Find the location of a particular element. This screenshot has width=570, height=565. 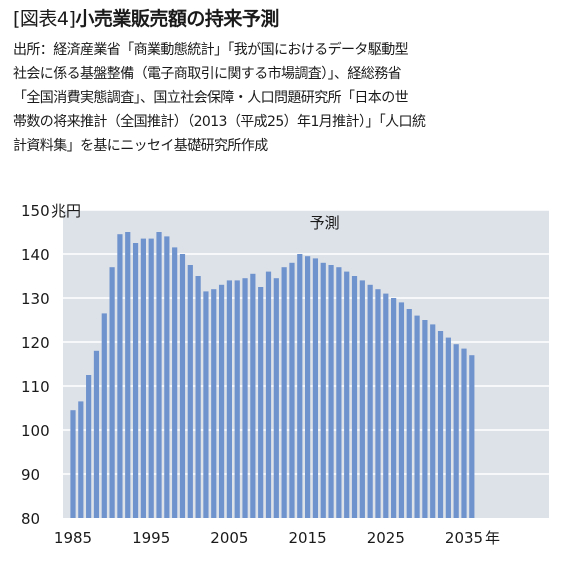

bar-2035 is located at coordinates (464, 433).